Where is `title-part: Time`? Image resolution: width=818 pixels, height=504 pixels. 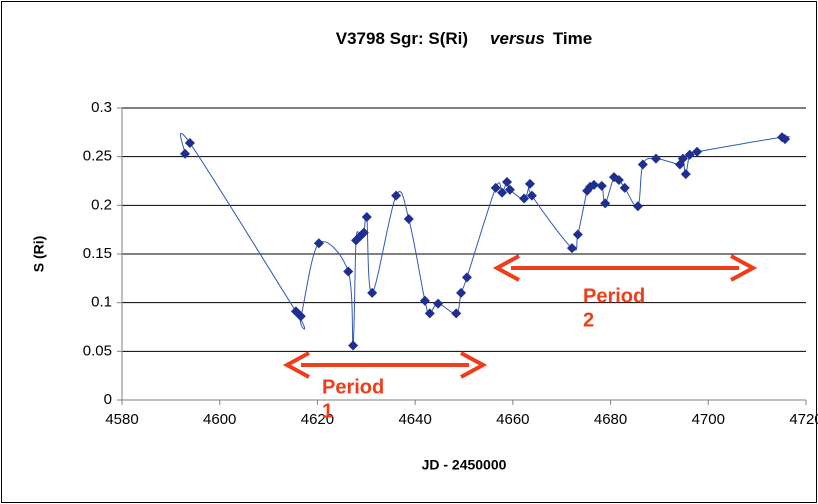
title-part: Time is located at coordinates (572, 38).